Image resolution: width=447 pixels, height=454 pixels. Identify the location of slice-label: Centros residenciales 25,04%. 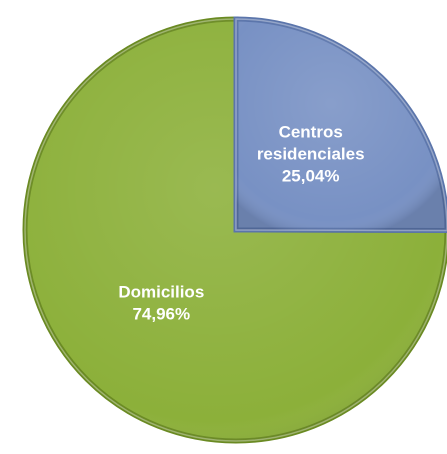
(311, 154).